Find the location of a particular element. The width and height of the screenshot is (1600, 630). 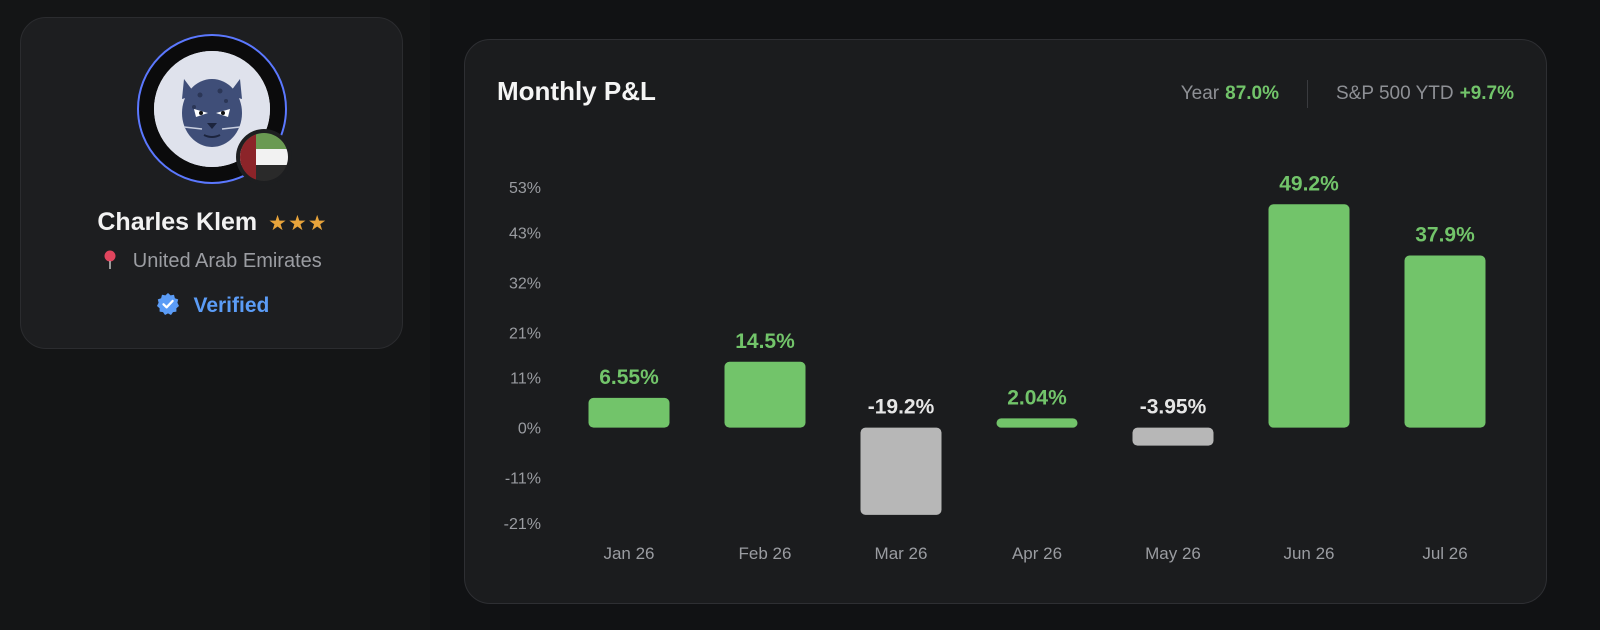

year-label: Year is located at coordinates (1200, 93).